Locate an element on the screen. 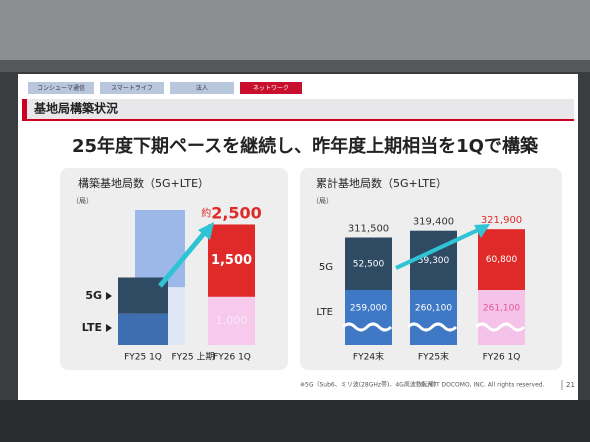  page-number: 21 is located at coordinates (570, 385).